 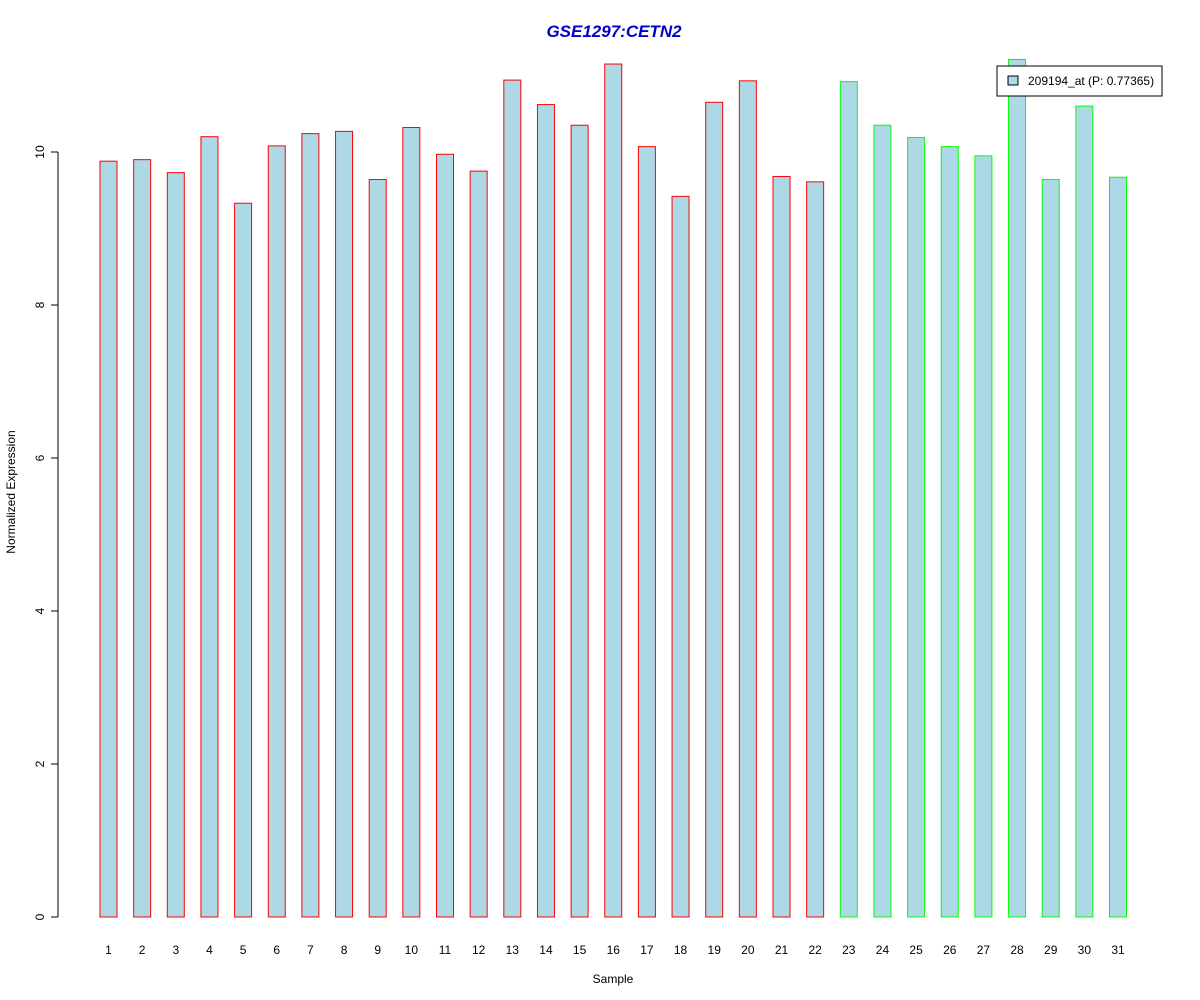 I want to click on x-tick-label: 3, so click(x=175, y=950).